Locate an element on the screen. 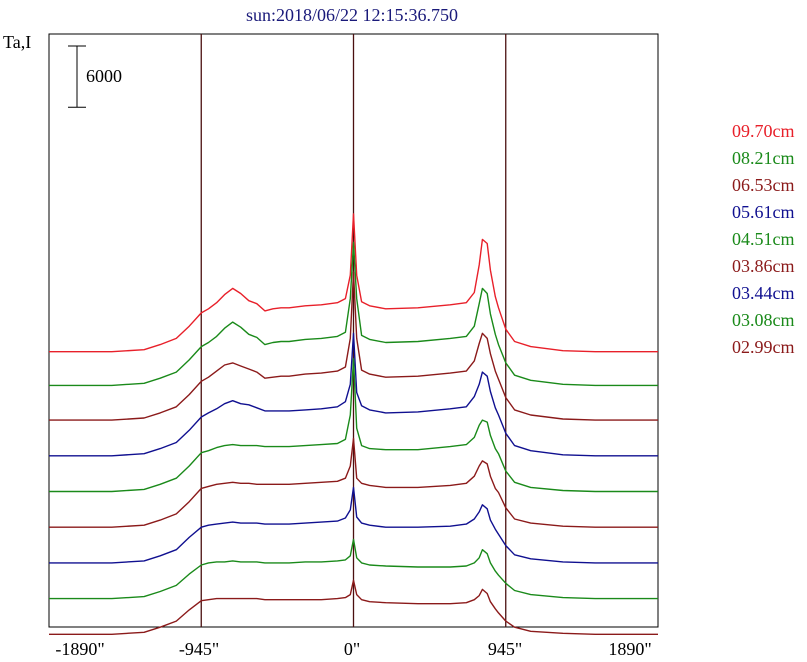  x-tick-label: -945" is located at coordinates (199, 649).